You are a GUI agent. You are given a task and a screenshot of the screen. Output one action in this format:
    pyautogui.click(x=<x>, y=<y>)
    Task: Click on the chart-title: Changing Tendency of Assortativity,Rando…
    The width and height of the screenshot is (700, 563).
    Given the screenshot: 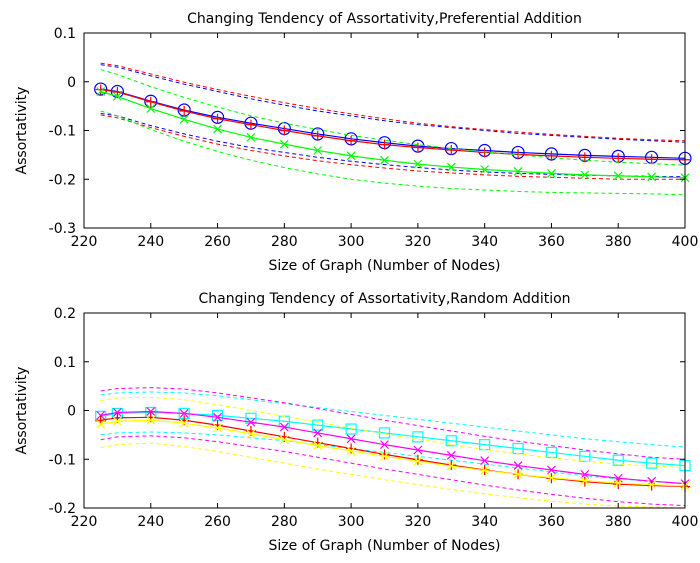 What is the action you would take?
    pyautogui.click(x=384, y=299)
    